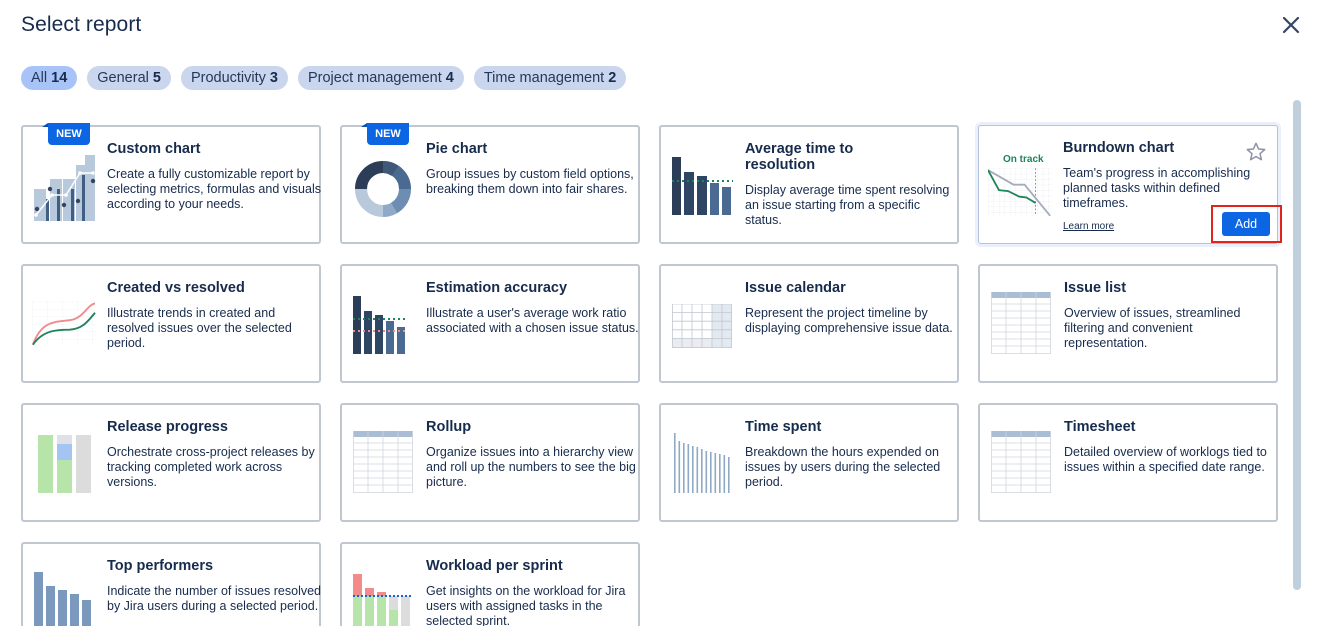  What do you see at coordinates (59, 78) in the screenshot?
I see `filter-count: 14` at bounding box center [59, 78].